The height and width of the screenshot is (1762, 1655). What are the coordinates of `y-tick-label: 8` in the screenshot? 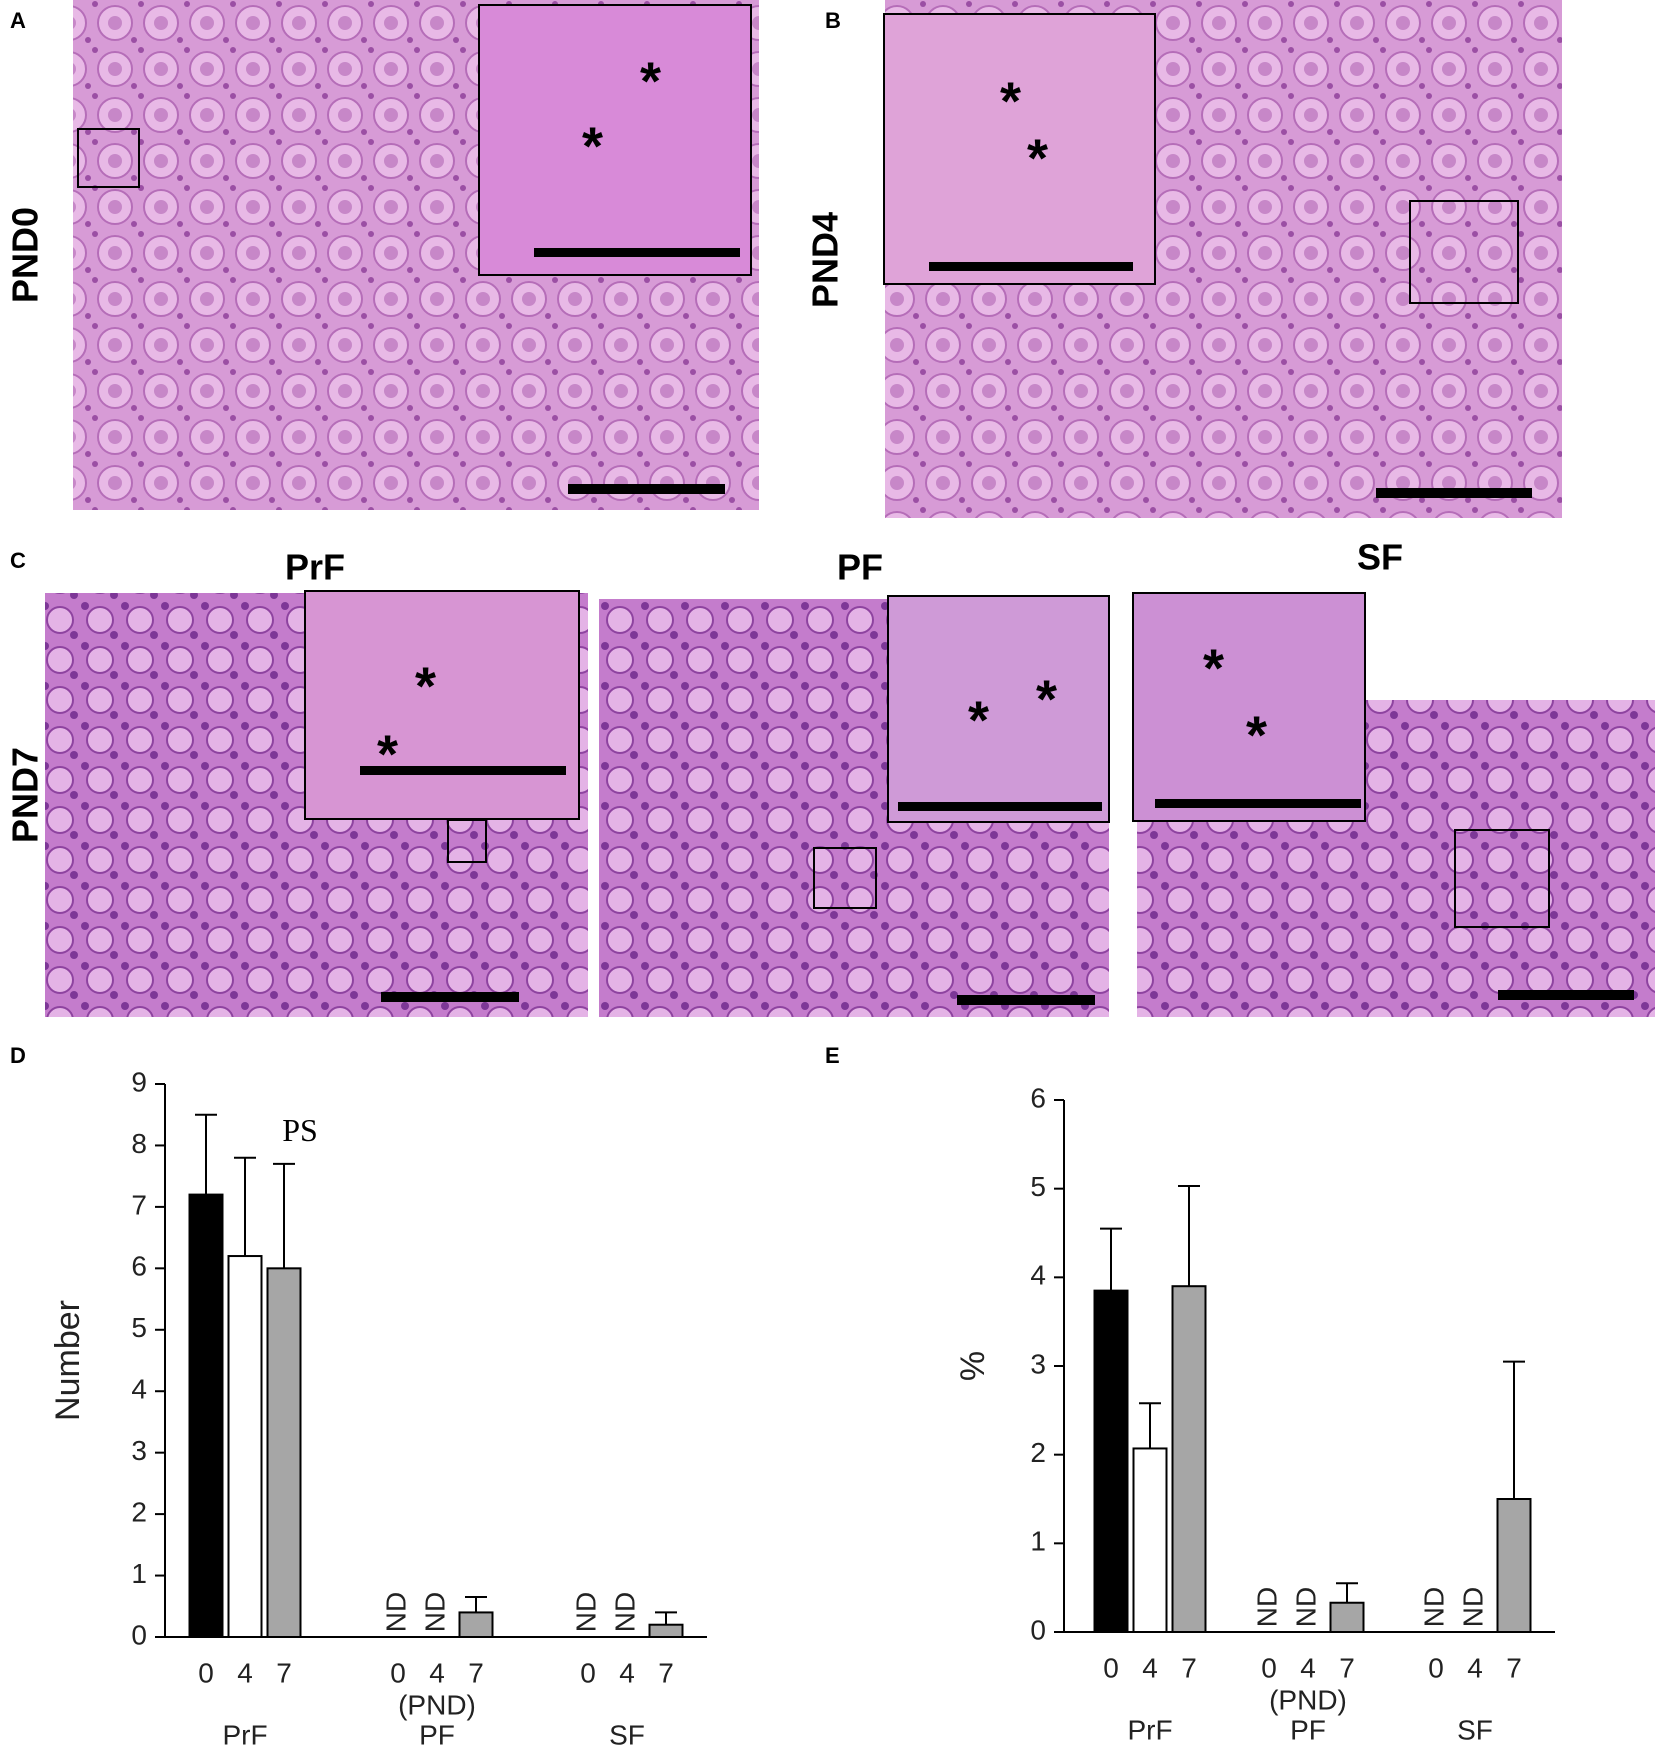 It's located at (139, 1143).